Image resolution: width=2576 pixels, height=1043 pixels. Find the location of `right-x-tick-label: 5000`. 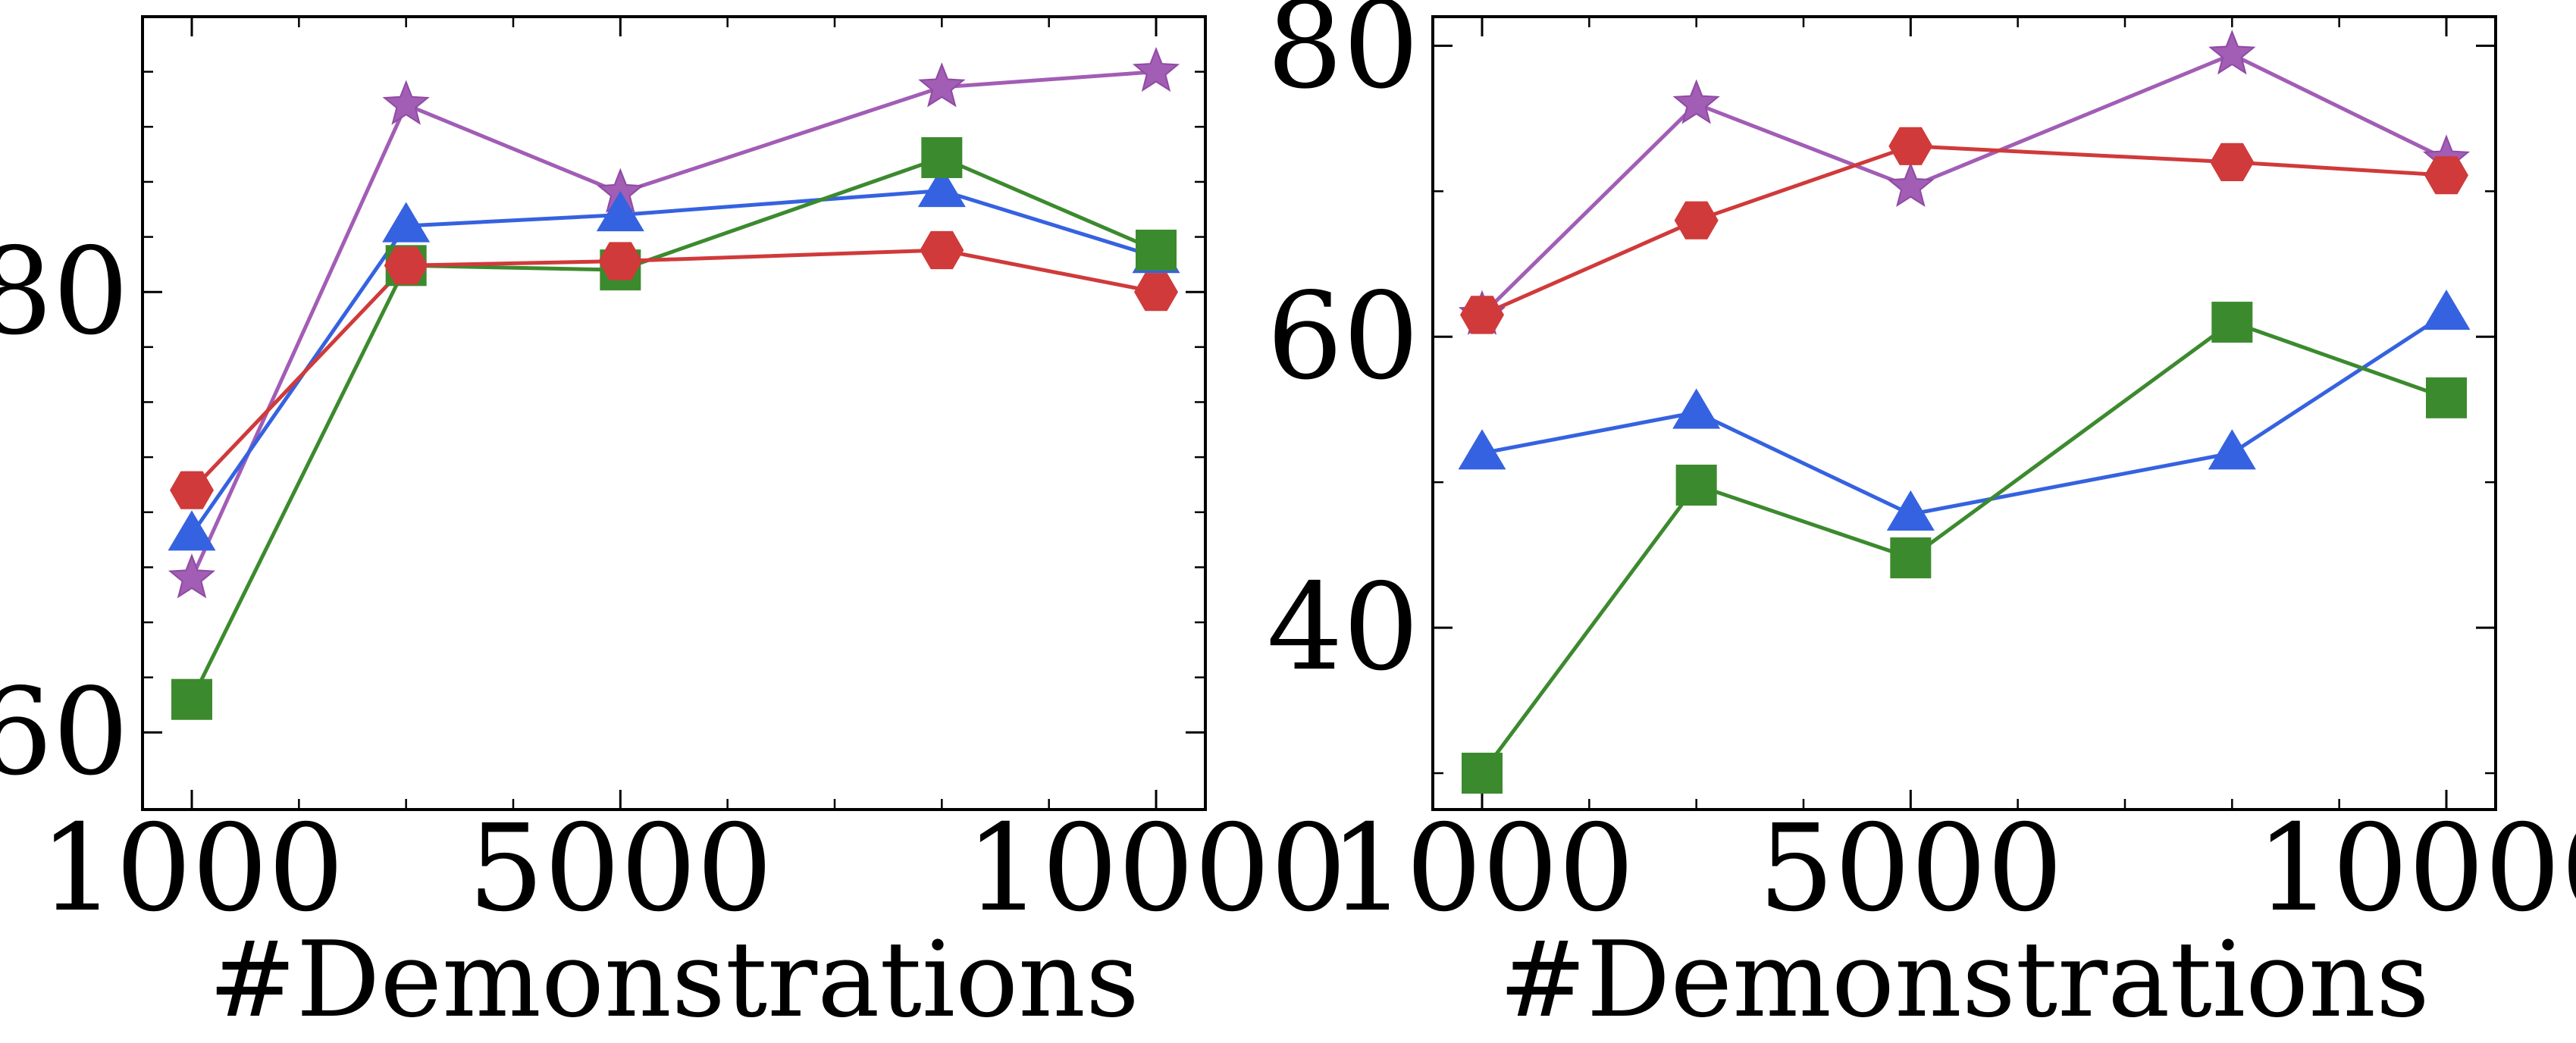

right-x-tick-label: 5000 is located at coordinates (1911, 868).